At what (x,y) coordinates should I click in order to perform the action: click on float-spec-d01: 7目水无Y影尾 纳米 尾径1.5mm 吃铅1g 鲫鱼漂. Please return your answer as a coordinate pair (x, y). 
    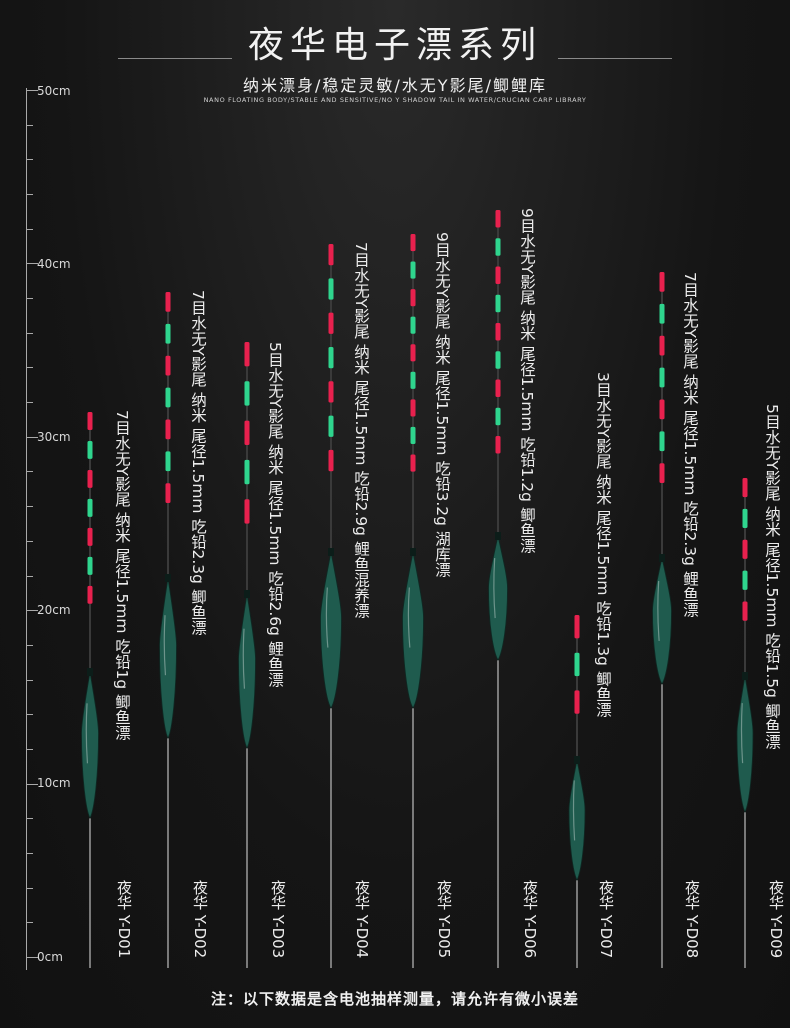
    Looking at the image, I should click on (122, 575).